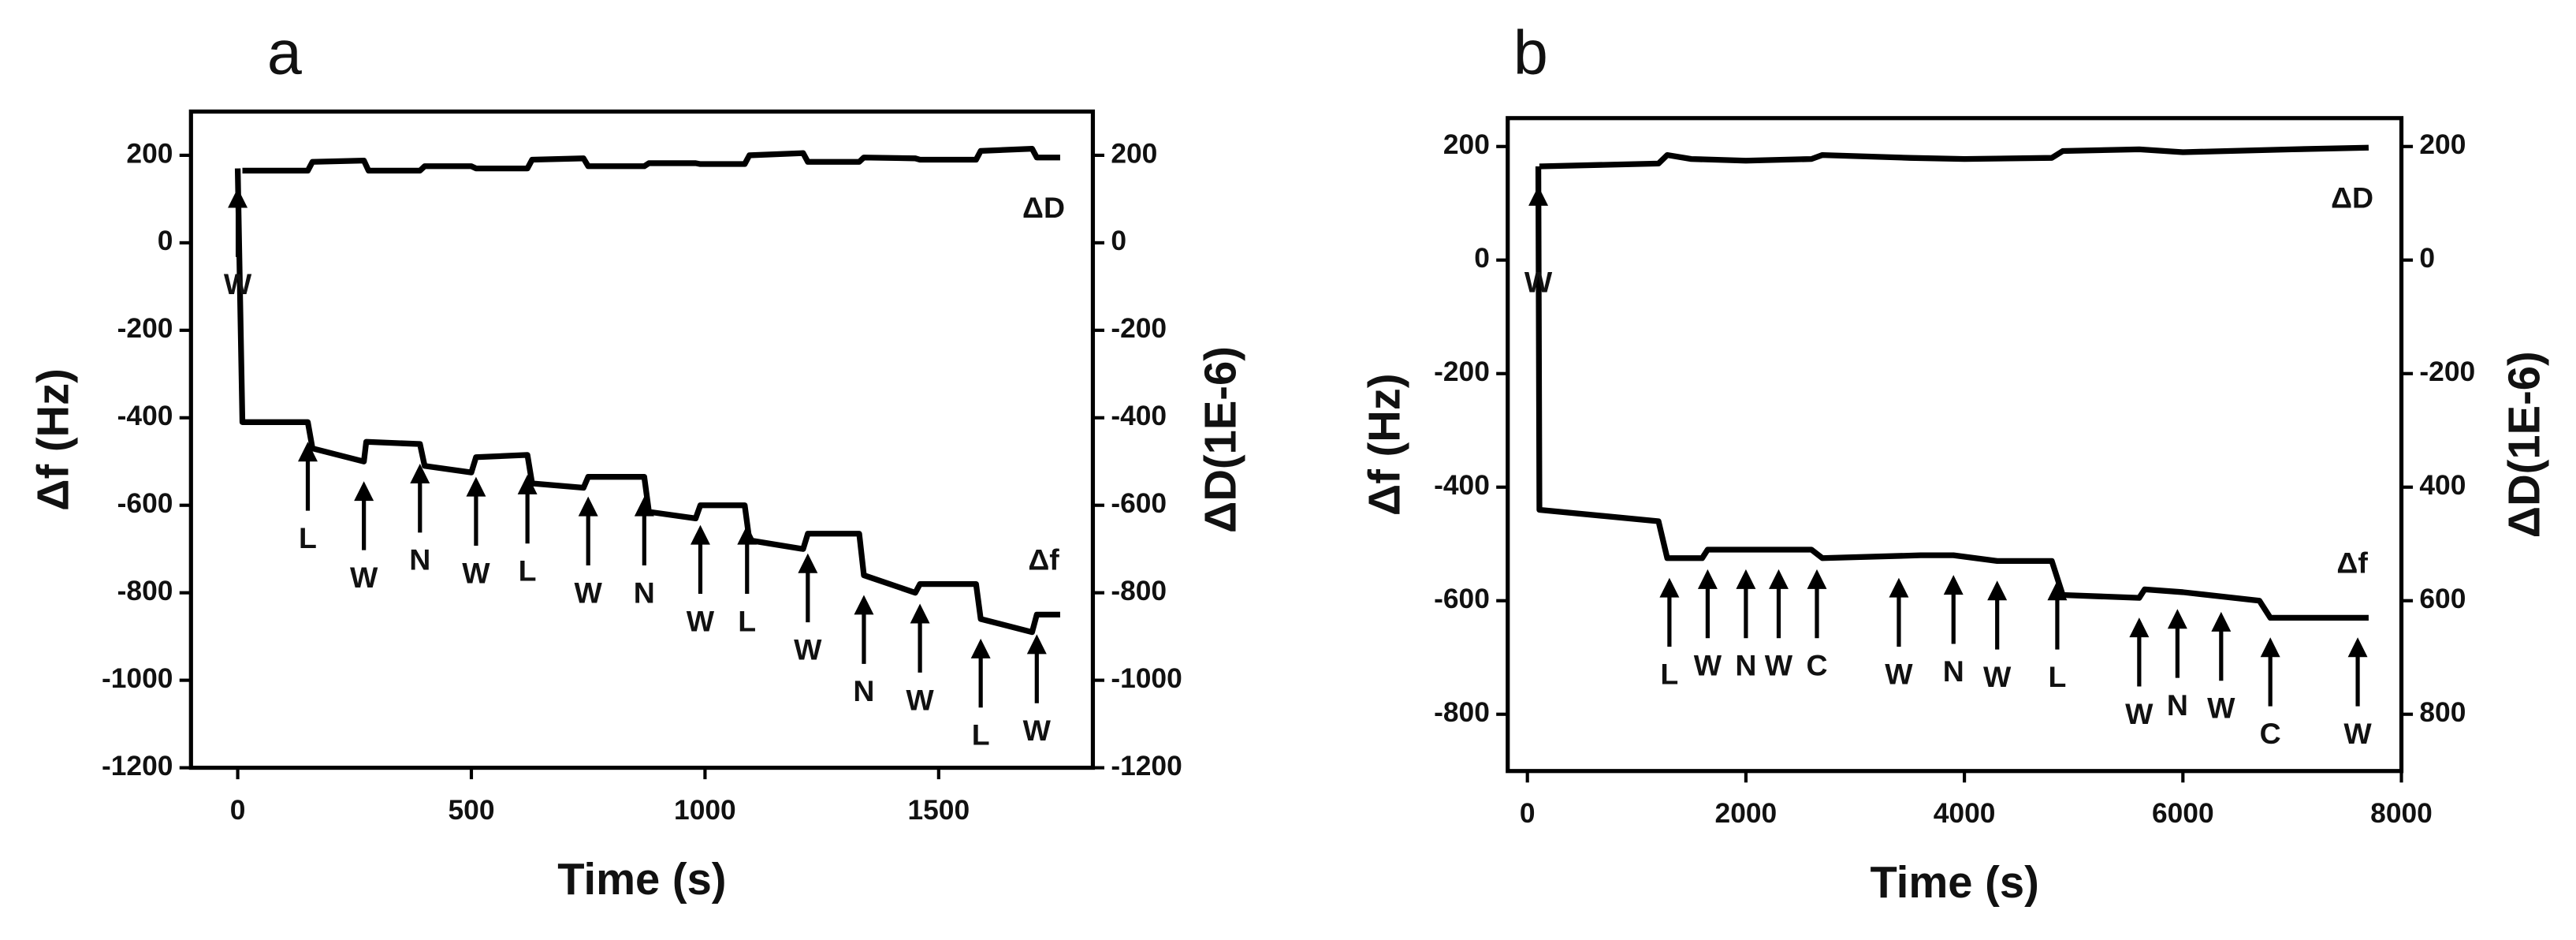 Image resolution: width=2576 pixels, height=940 pixels. What do you see at coordinates (1746, 814) in the screenshot?
I see `x-tick-label: 2000` at bounding box center [1746, 814].